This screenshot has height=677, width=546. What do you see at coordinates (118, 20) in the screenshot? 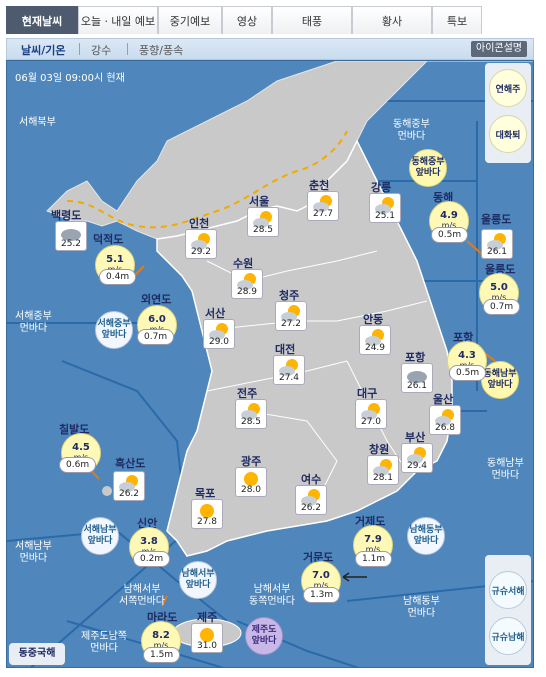
I see `tab-today-tomorrow: 오늘ㆍ내일 예보` at bounding box center [118, 20].